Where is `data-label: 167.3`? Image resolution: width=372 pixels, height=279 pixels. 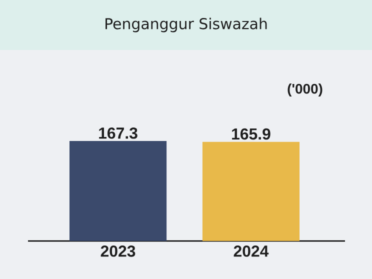
data-label: 167.3 is located at coordinates (118, 133).